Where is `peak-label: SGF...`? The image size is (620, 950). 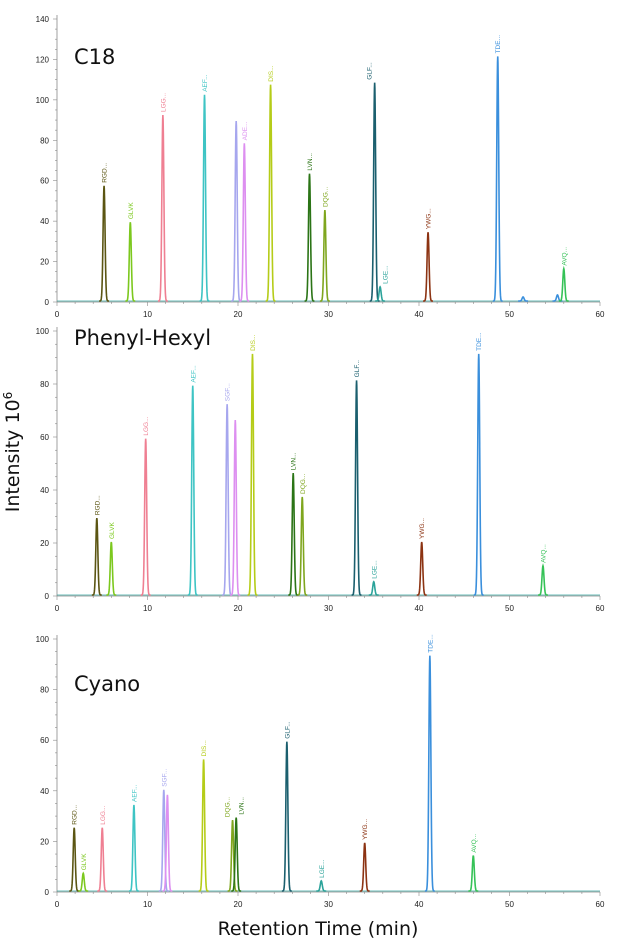
peak-label: SGF... is located at coordinates (228, 392).